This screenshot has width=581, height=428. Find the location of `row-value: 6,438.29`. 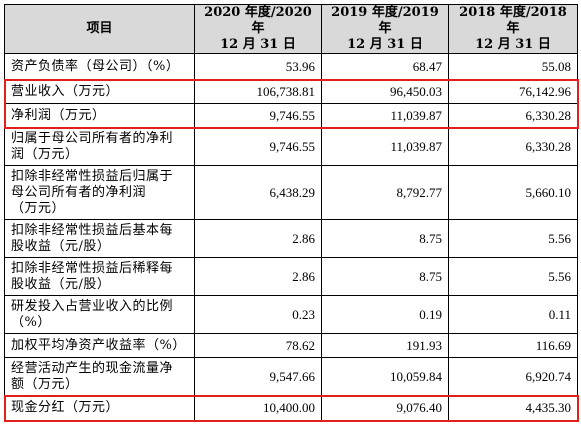

row-value: 6,438.29 is located at coordinates (258, 192).